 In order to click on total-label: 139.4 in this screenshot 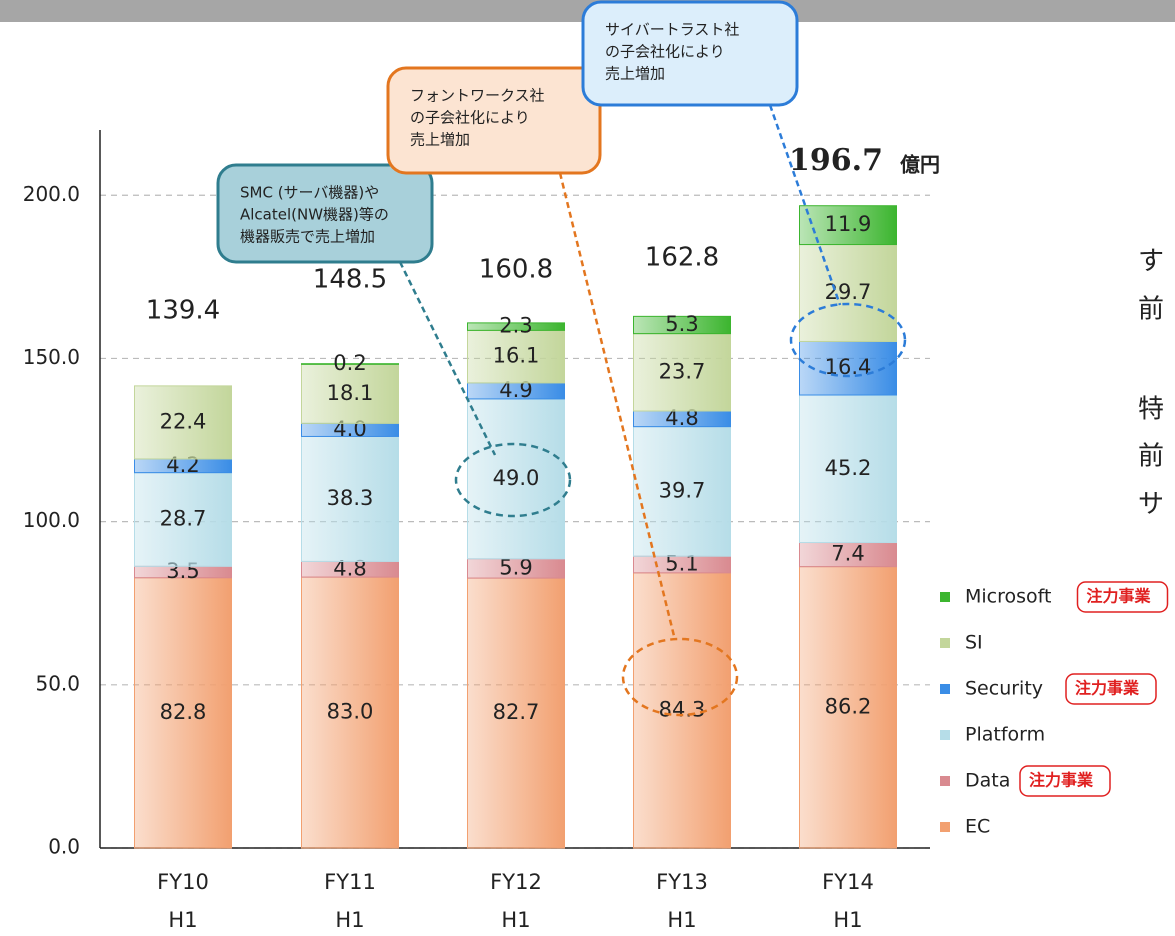, I will do `click(183, 311)`.